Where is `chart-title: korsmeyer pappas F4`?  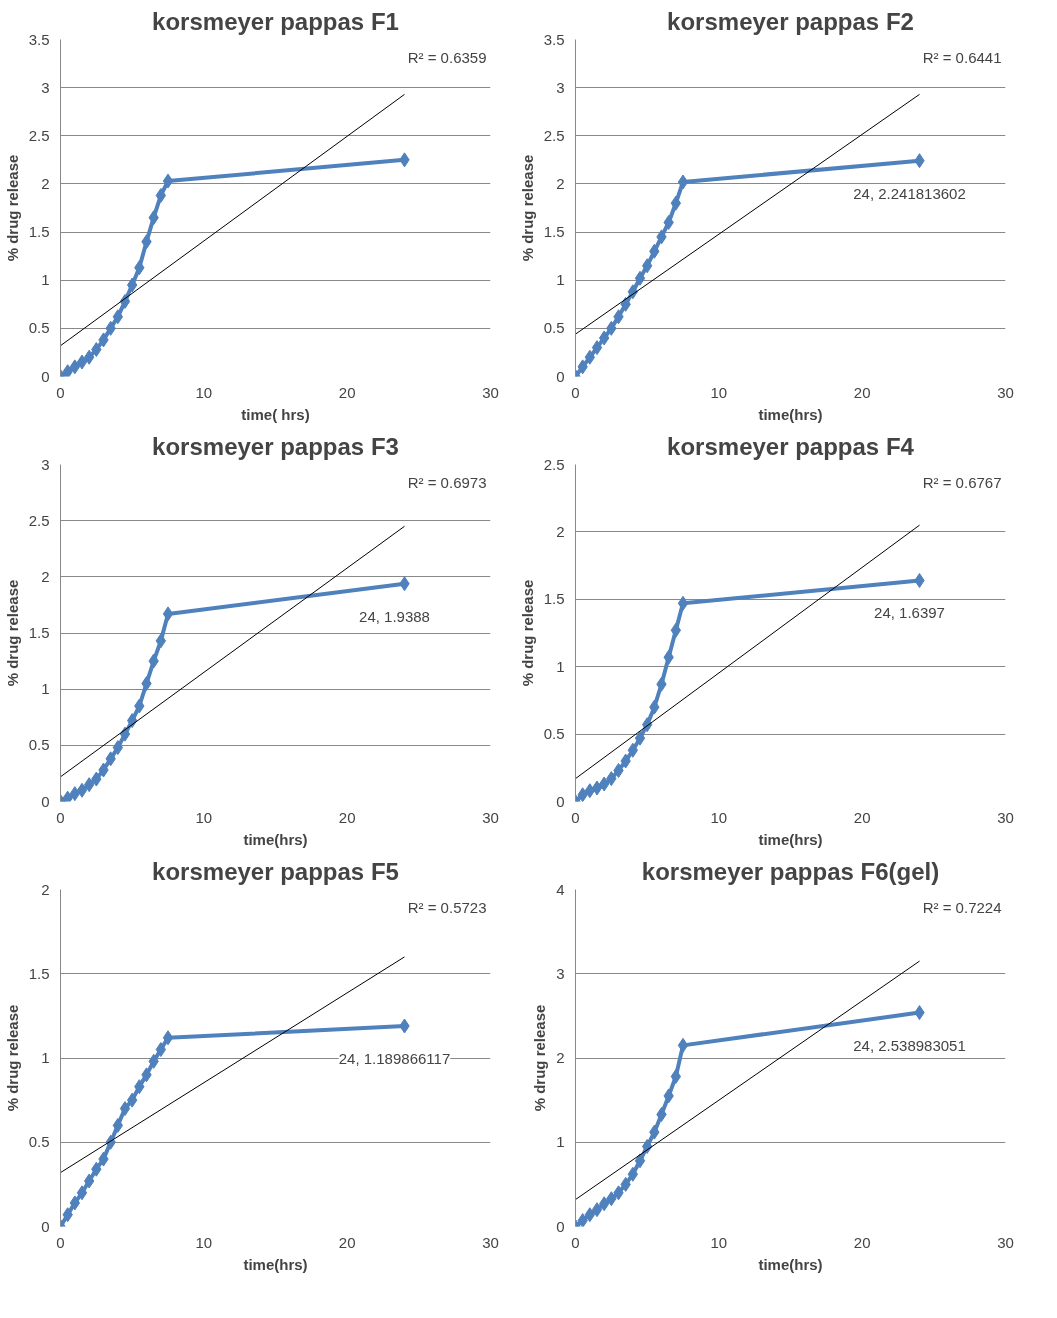 chart-title: korsmeyer pappas F4 is located at coordinates (791, 446).